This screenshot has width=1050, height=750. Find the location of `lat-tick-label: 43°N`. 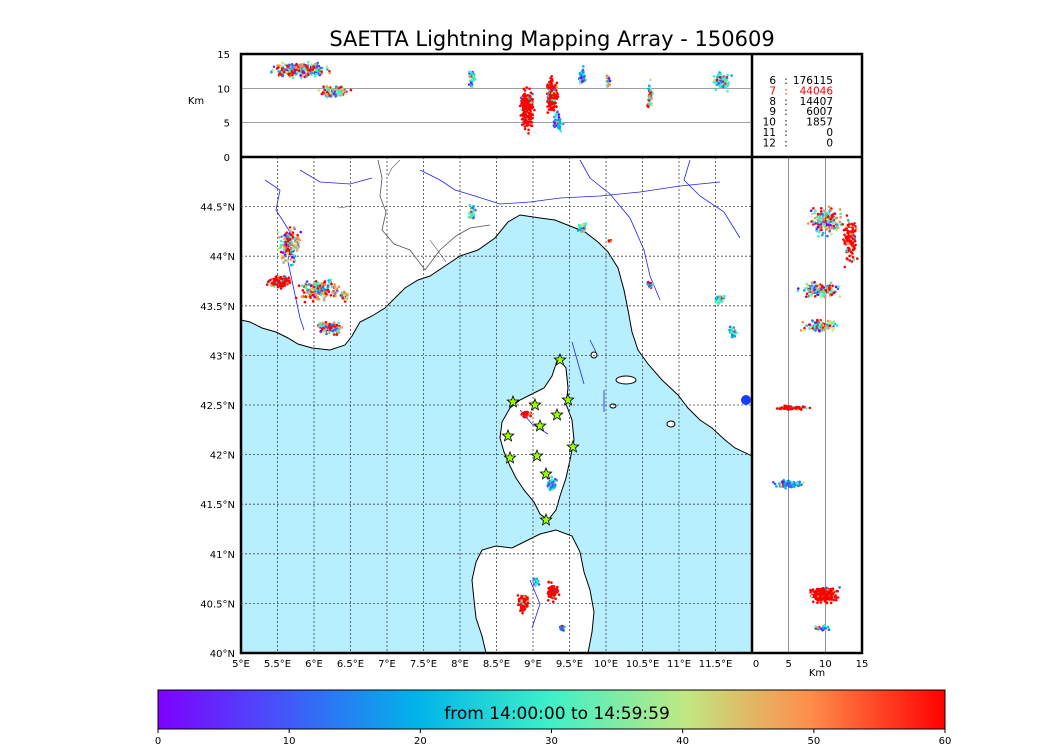

lat-tick-label: 43°N is located at coordinates (222, 356).